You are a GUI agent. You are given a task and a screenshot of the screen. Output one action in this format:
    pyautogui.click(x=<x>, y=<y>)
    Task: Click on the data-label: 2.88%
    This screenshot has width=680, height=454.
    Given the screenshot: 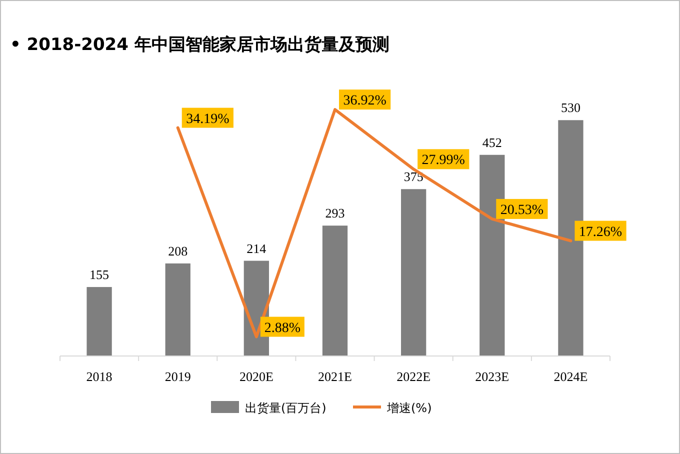 What is the action you would take?
    pyautogui.click(x=282, y=328)
    